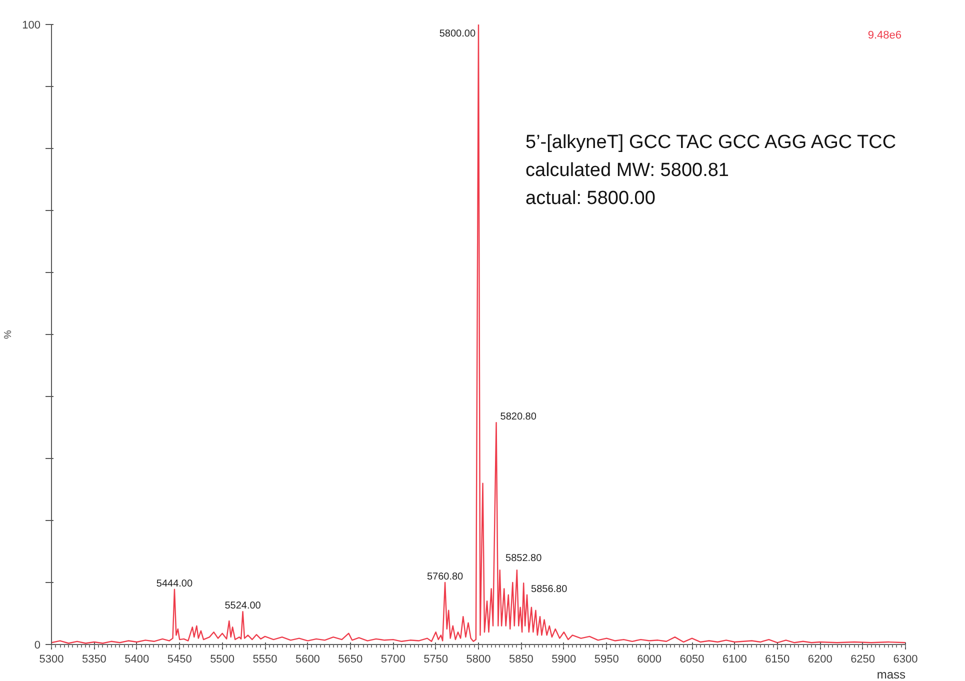 This screenshot has height=681, width=965. Describe the element at coordinates (692, 660) in the screenshot. I see `x-tick-label: 6050` at that location.